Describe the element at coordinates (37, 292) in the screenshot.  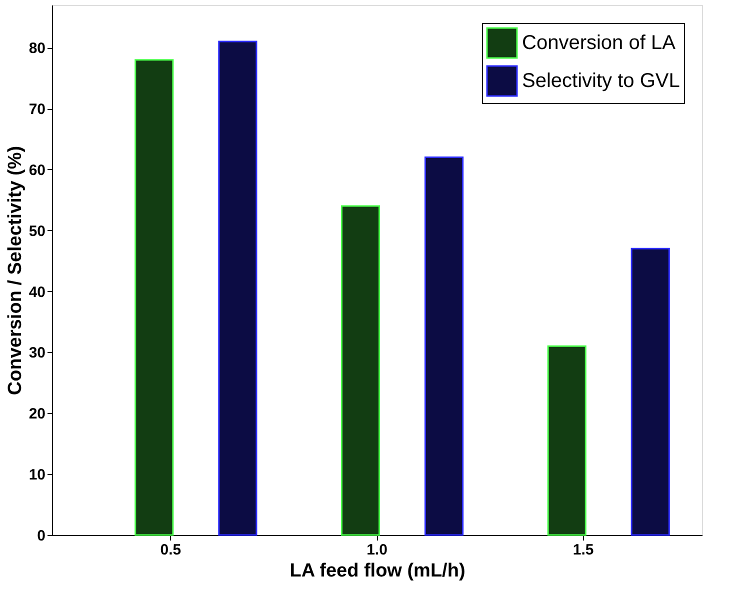
I see `y-tick-label: 40` at that location.